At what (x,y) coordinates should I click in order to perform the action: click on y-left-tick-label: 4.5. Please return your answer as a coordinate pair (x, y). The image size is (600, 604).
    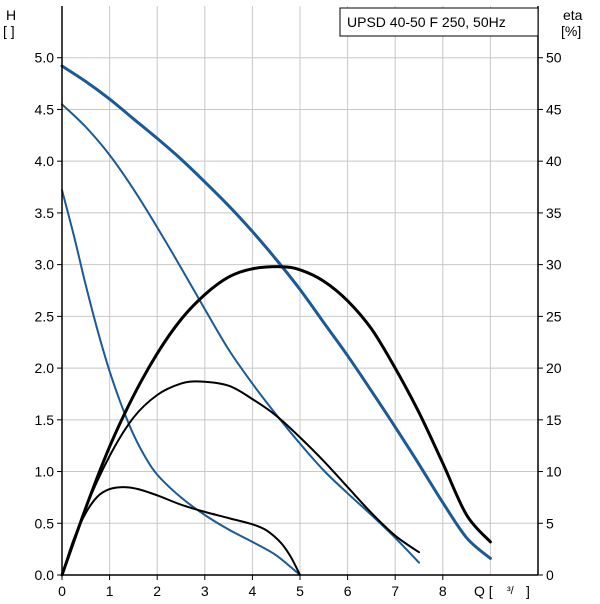
    Looking at the image, I should click on (45, 109).